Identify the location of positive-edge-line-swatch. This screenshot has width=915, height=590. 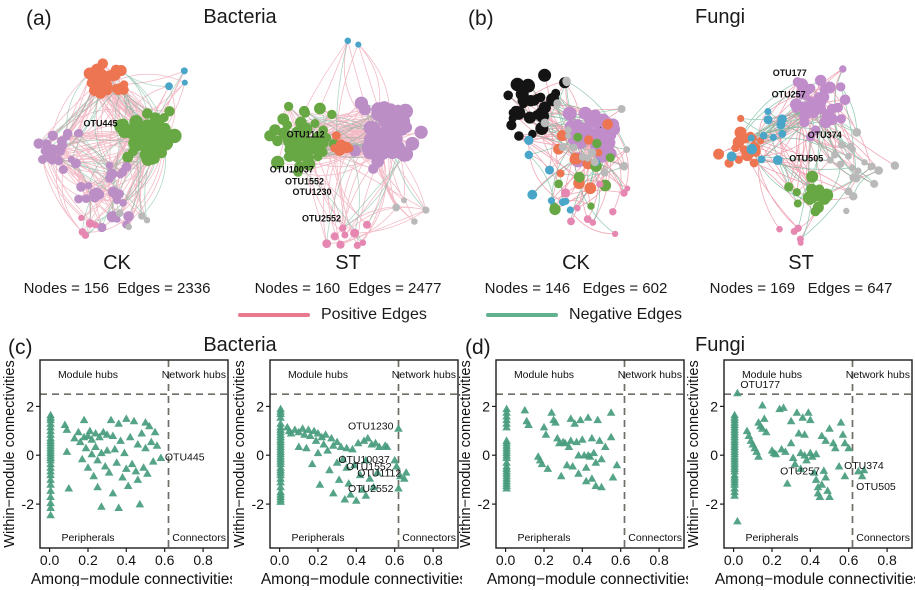
(274, 315).